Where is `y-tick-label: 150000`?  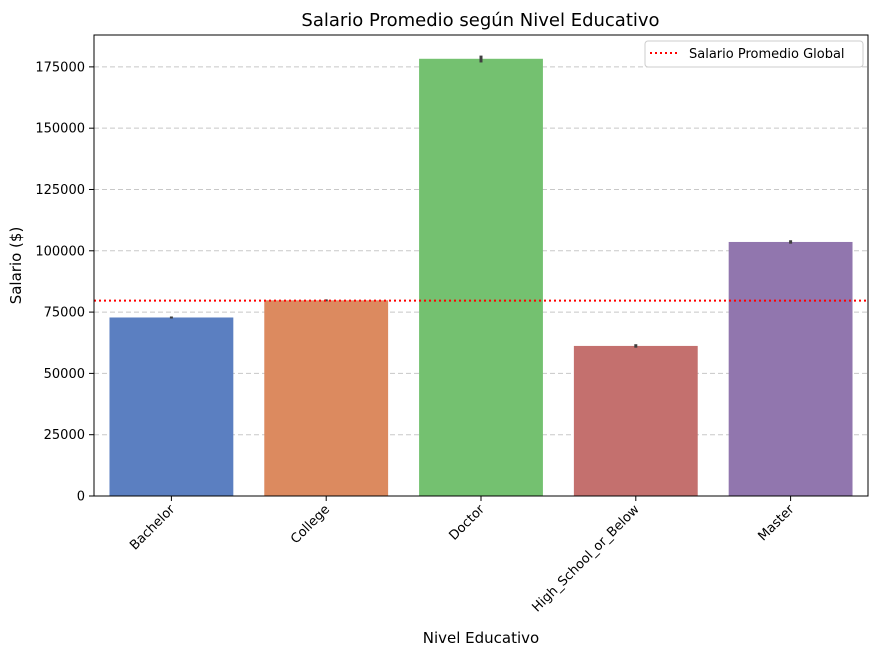 y-tick-label: 150000 is located at coordinates (60, 129).